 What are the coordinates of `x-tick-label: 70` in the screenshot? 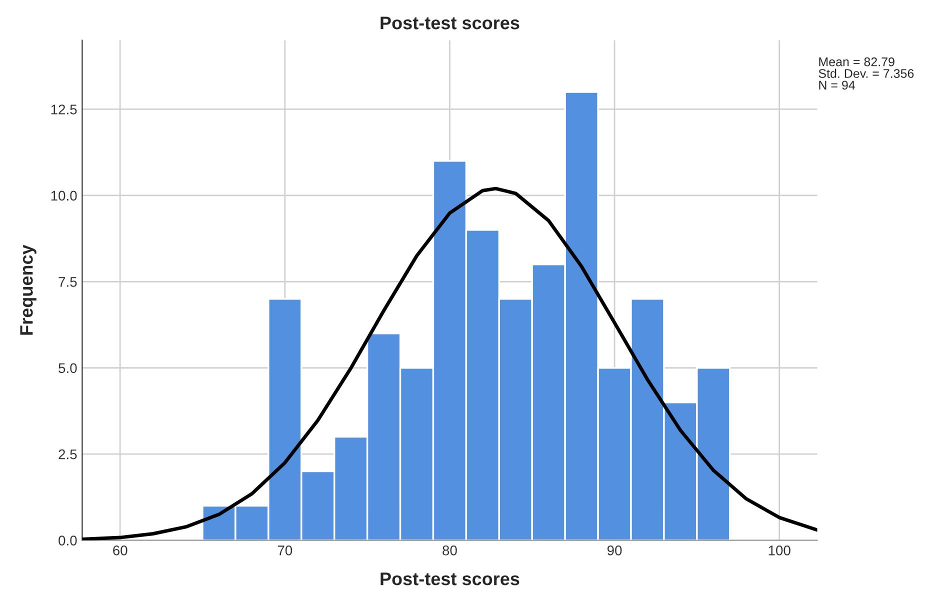 It's located at (285, 551).